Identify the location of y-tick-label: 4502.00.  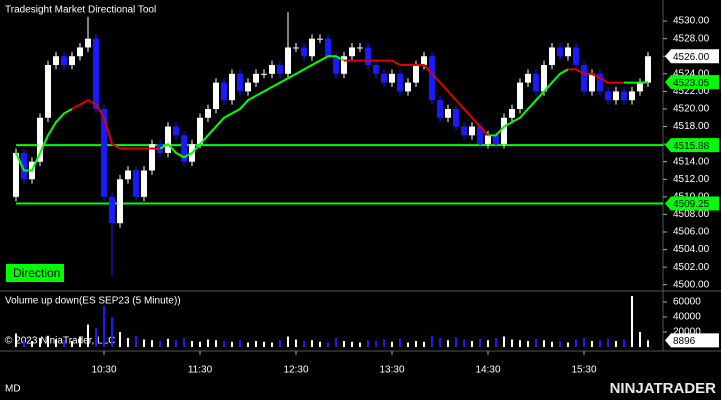
(691, 267).